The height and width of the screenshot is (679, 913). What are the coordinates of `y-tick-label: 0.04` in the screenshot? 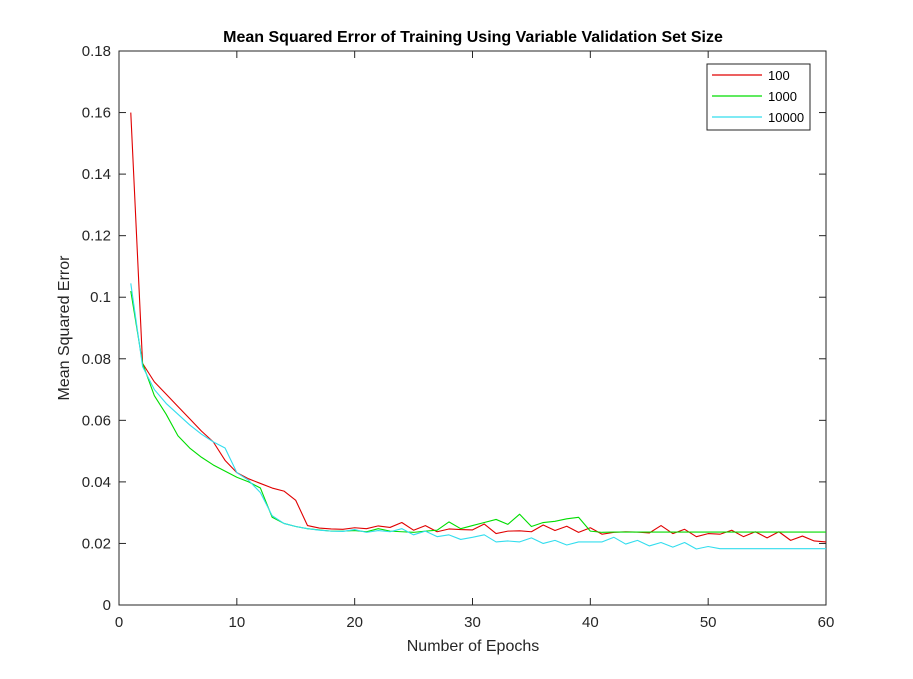 It's located at (96, 482).